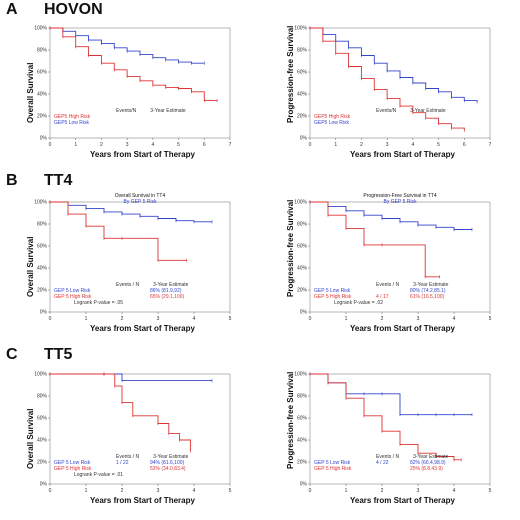  I want to click on legend-estimate: 94% (81.6,100), so click(167, 463).